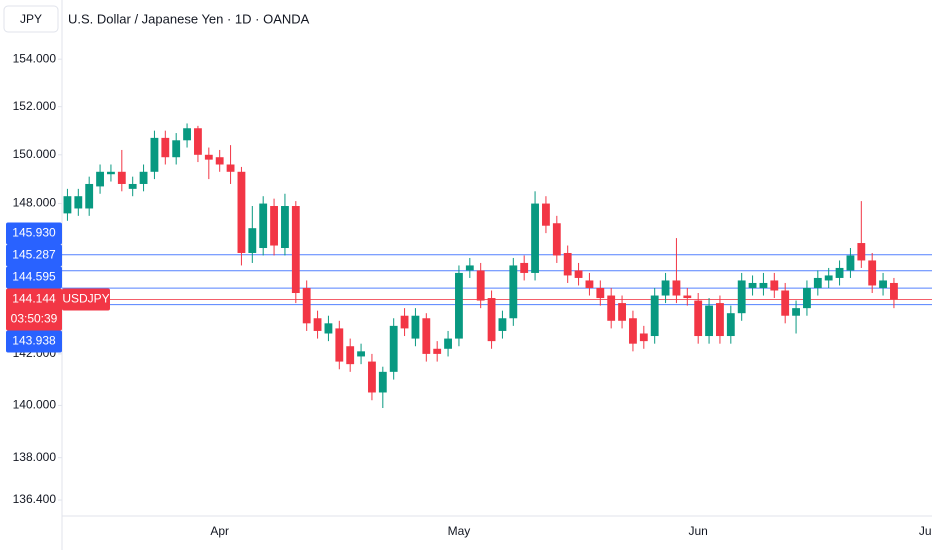 The image size is (932, 550). I want to click on price-label: 143.938, so click(34, 341).